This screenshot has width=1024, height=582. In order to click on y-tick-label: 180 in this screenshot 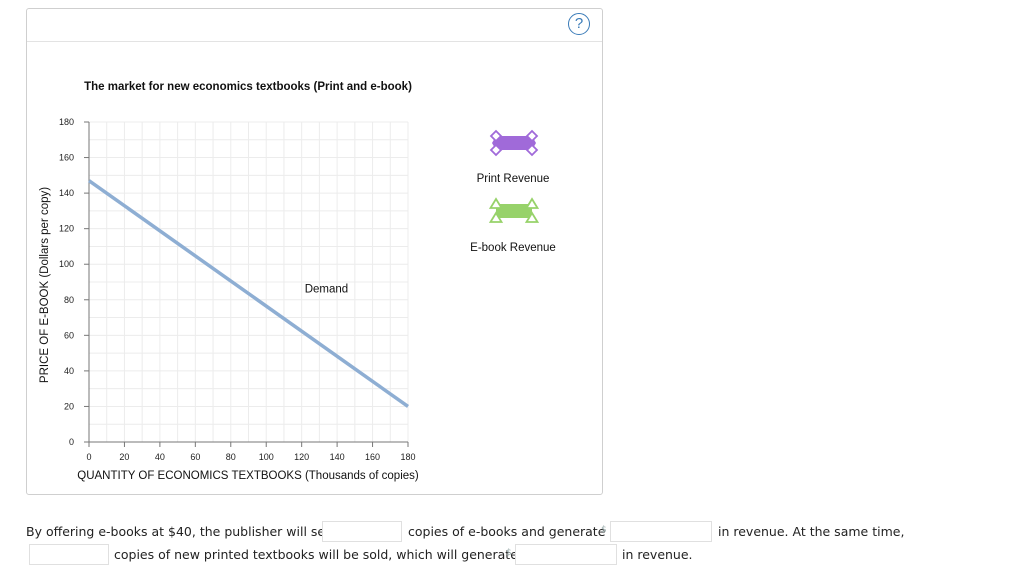, I will do `click(66, 122)`.